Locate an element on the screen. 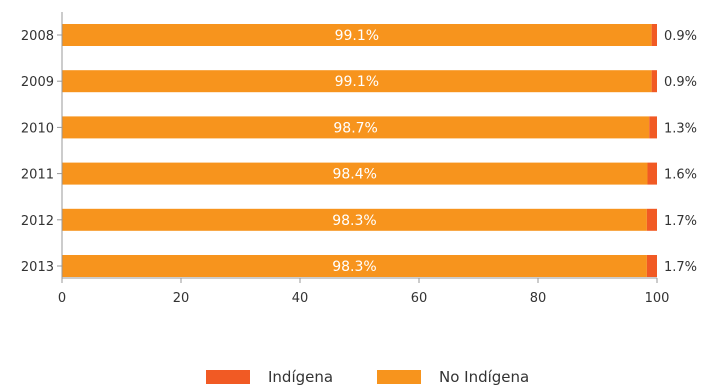 Image resolution: width=703 pixels, height=390 pixels. y-tick-label-2008: 2008 is located at coordinates (37, 36).